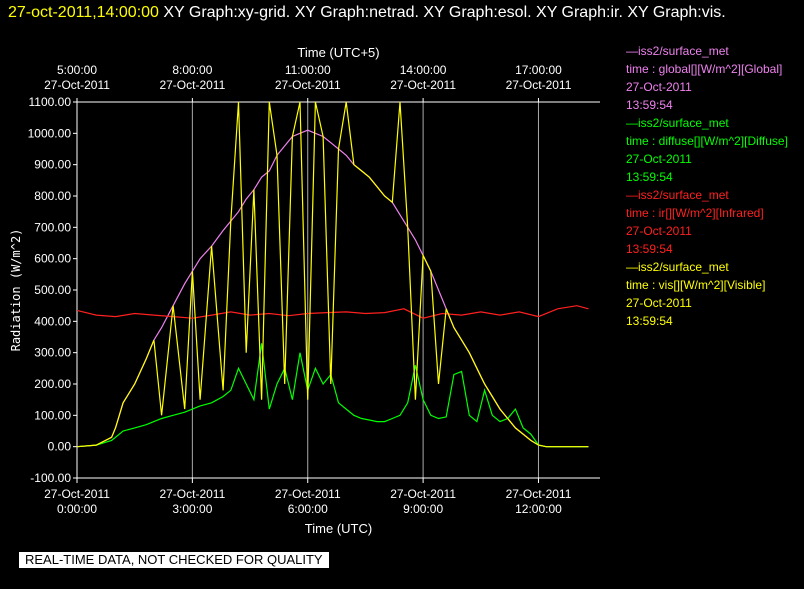  Describe the element at coordinates (52, 259) in the screenshot. I see `y-tick-label: 600.00` at that location.